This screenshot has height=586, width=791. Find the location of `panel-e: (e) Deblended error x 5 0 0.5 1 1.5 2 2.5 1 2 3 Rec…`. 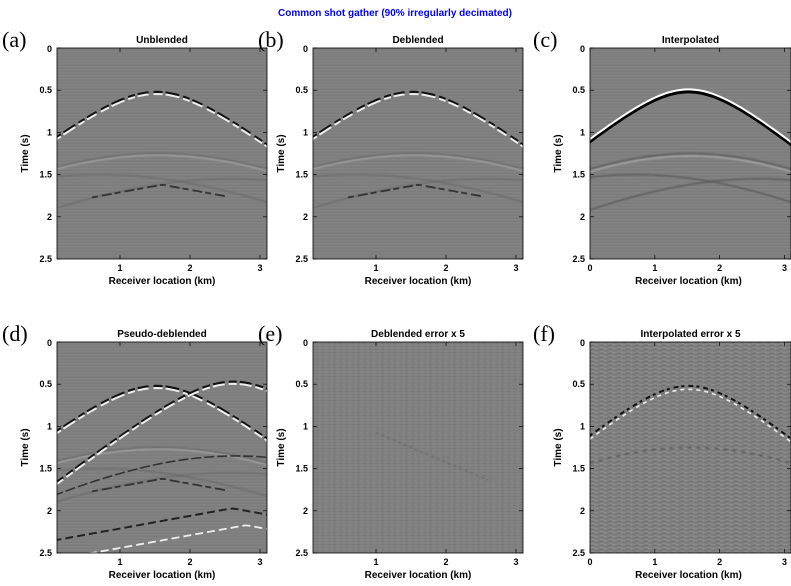

panel-e: (e) Deblended error x 5 0 0.5 1 1.5 2 2.5 1 2 3 Rec… is located at coordinates (391, 451).